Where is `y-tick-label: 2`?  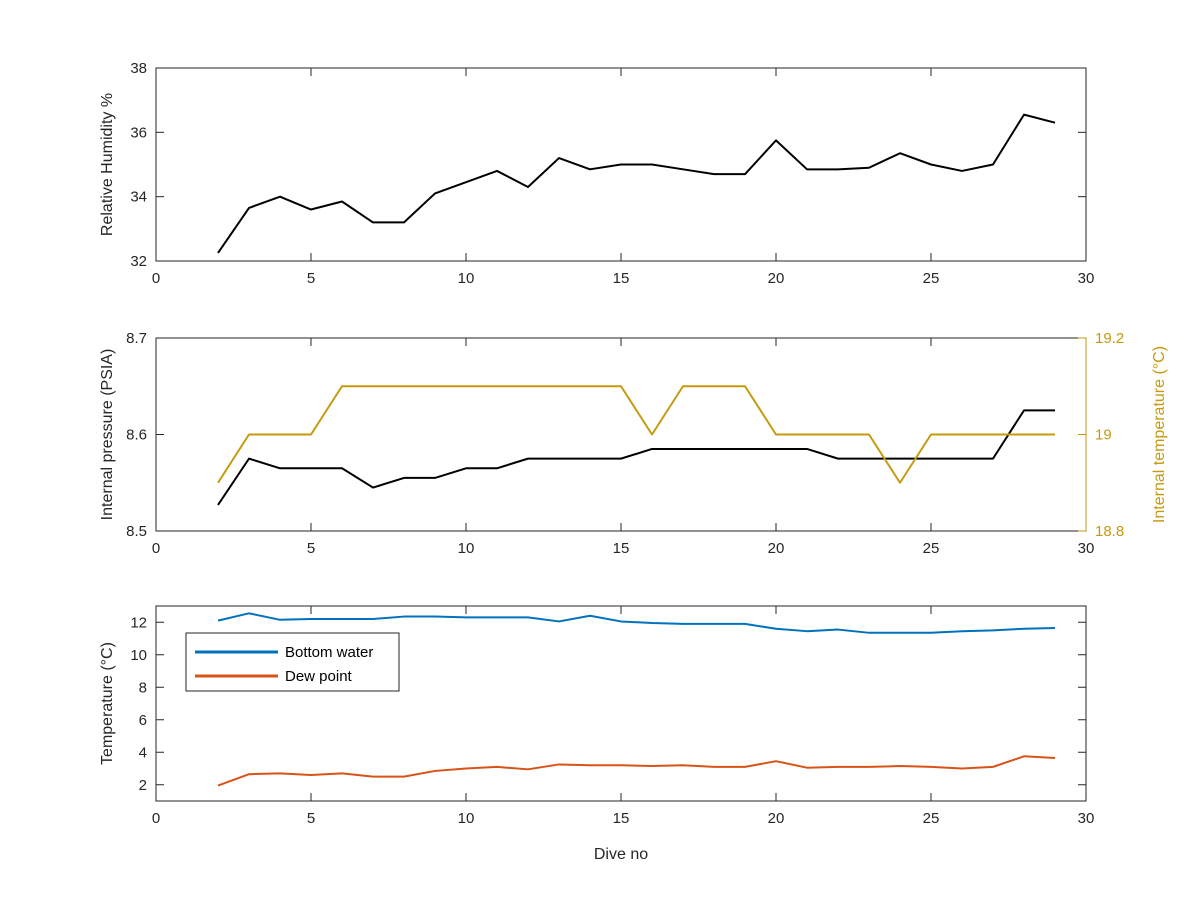
y-tick-label: 2 is located at coordinates (143, 785).